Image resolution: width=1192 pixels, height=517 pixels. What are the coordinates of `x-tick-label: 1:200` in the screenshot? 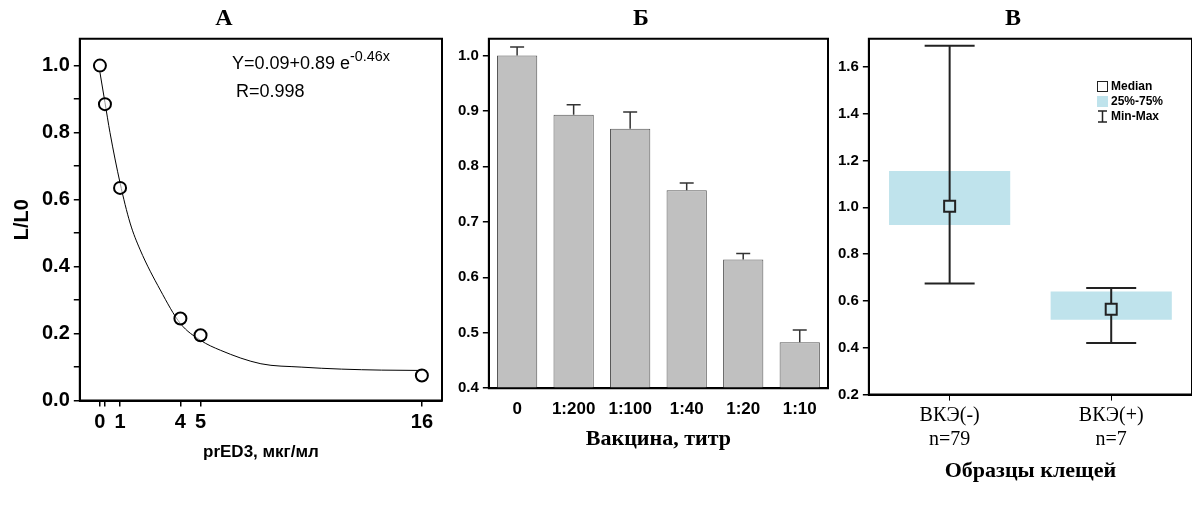 It's located at (573, 409).